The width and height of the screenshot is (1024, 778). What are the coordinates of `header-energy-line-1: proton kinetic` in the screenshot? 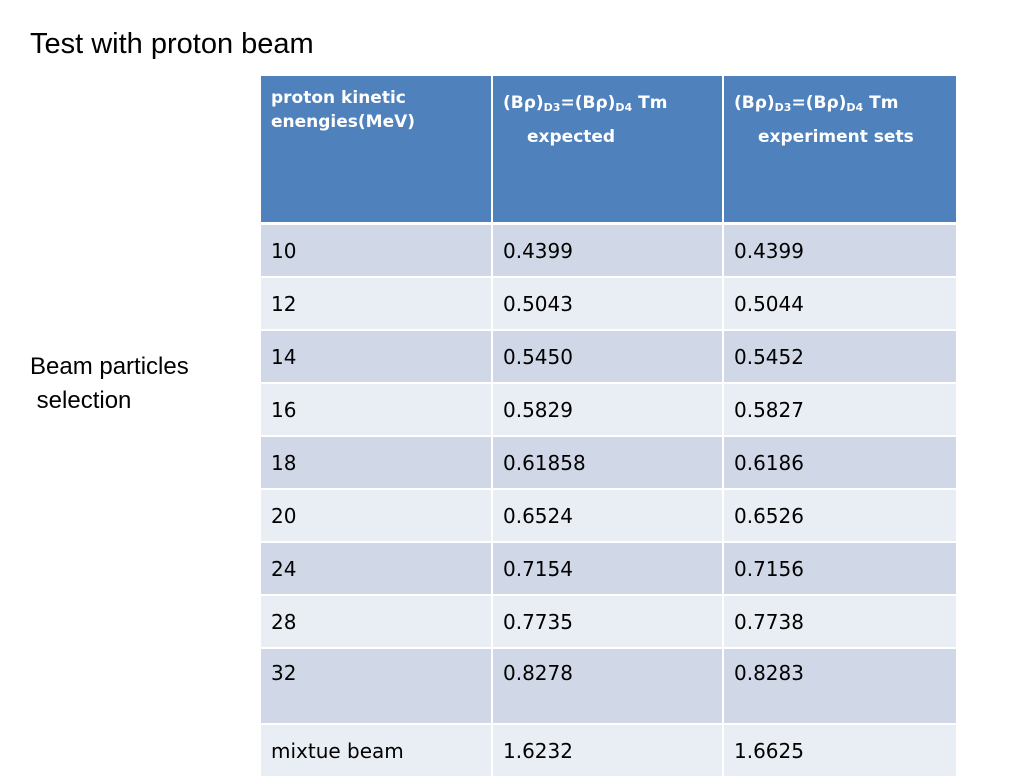 It's located at (338, 98).